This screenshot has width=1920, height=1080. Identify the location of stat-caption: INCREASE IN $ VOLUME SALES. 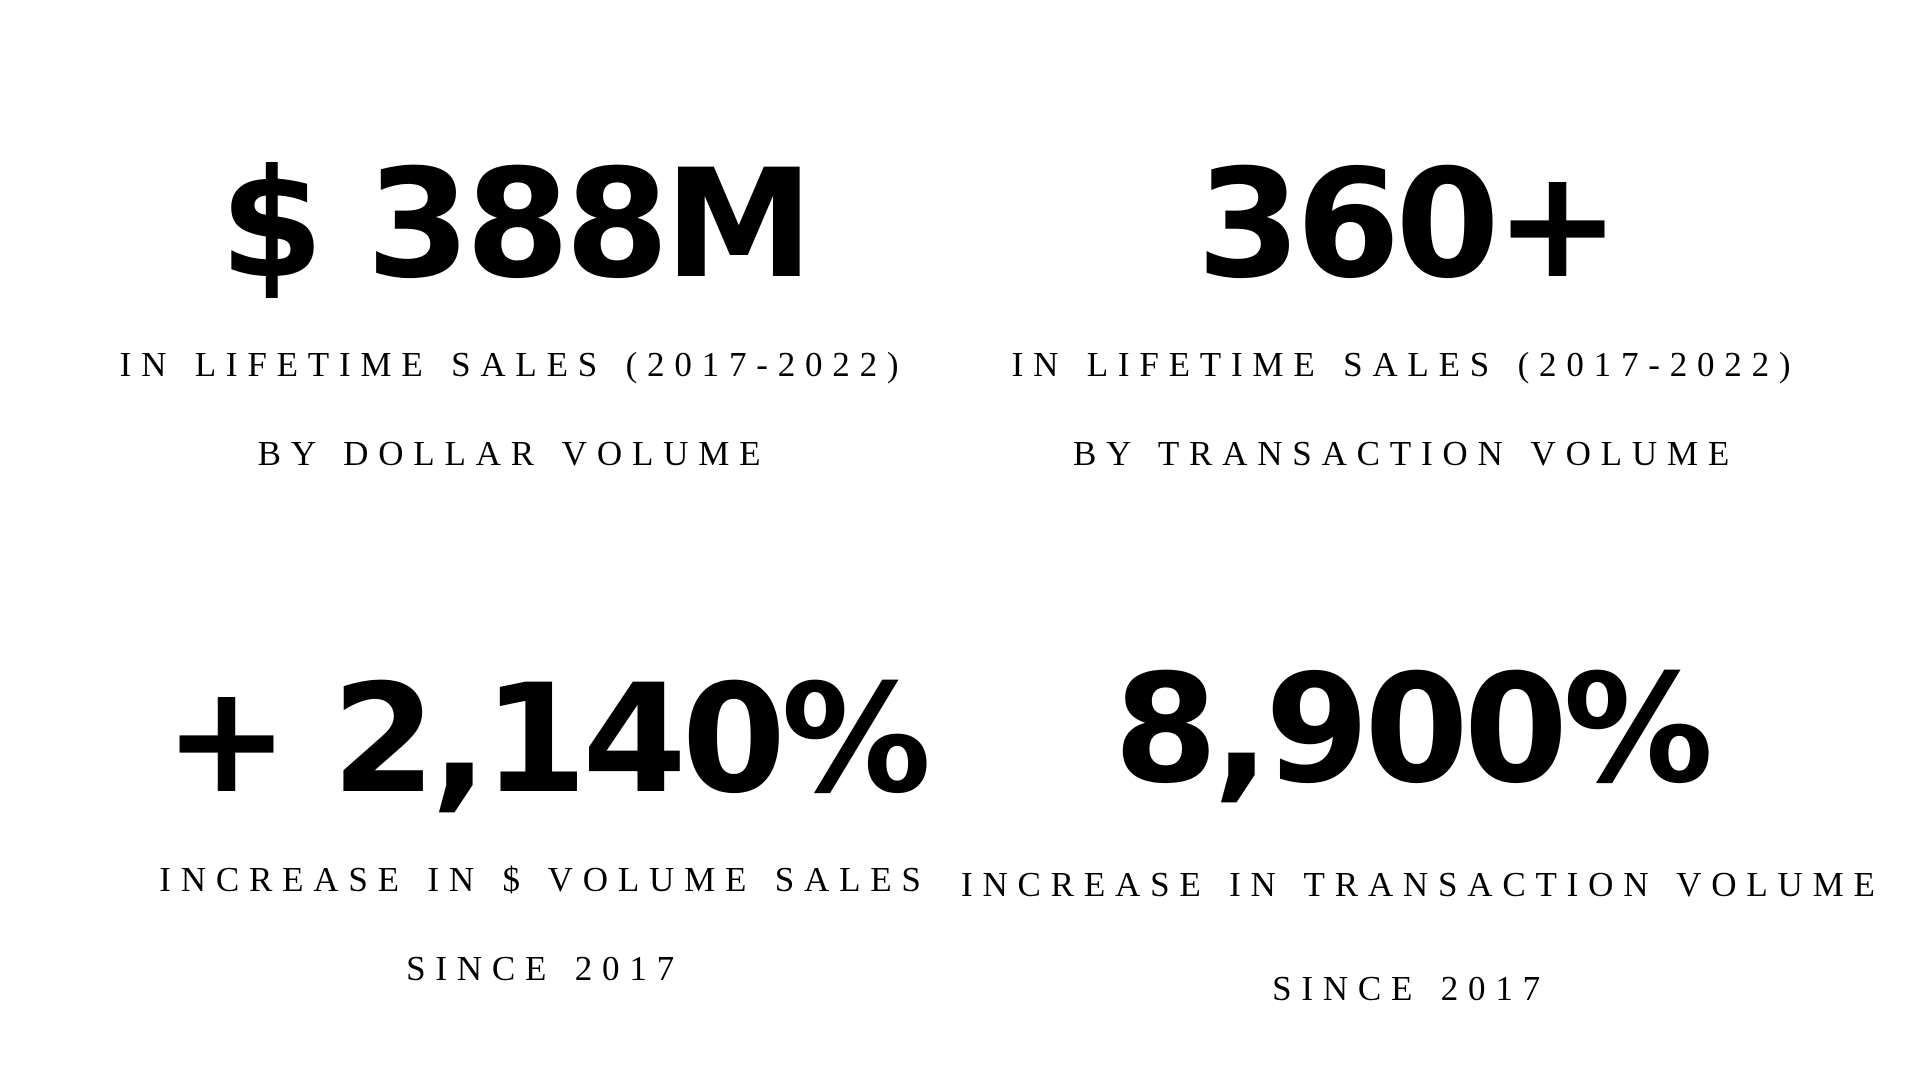
(545, 879).